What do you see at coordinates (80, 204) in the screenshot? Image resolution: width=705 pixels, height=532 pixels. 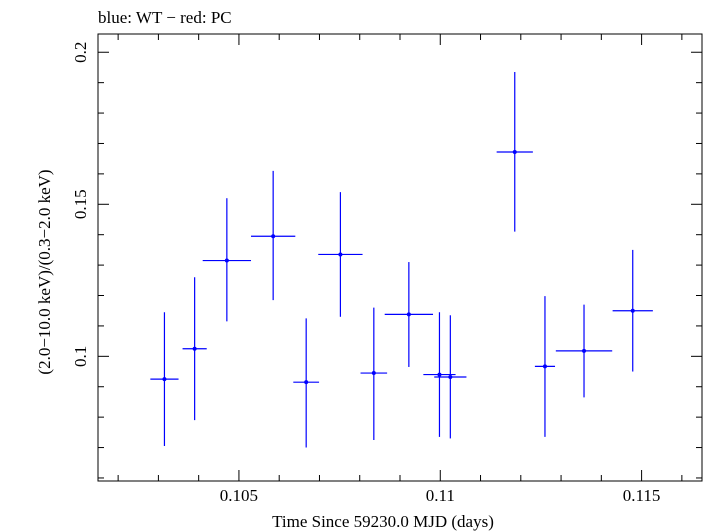 I see `y-tick-label: 0.15` at bounding box center [80, 204].